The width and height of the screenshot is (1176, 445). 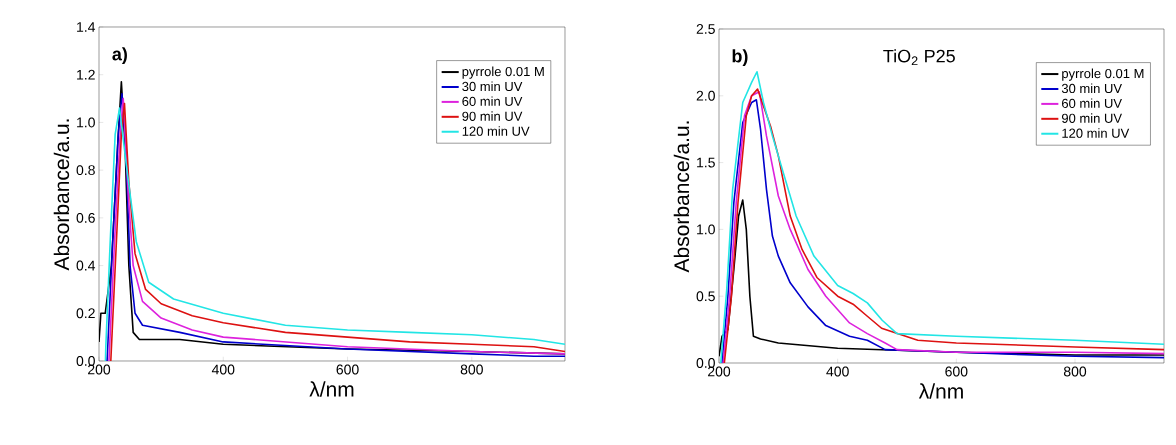 What do you see at coordinates (85, 313) in the screenshot?
I see `y-tick-label: 0.2` at bounding box center [85, 313].